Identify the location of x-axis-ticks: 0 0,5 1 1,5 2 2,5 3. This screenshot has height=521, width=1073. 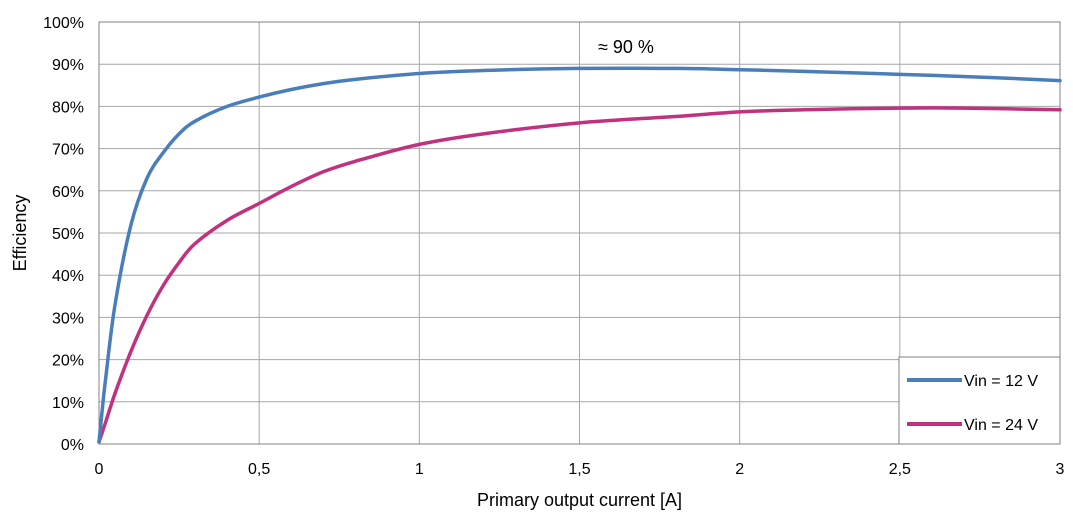
(580, 469).